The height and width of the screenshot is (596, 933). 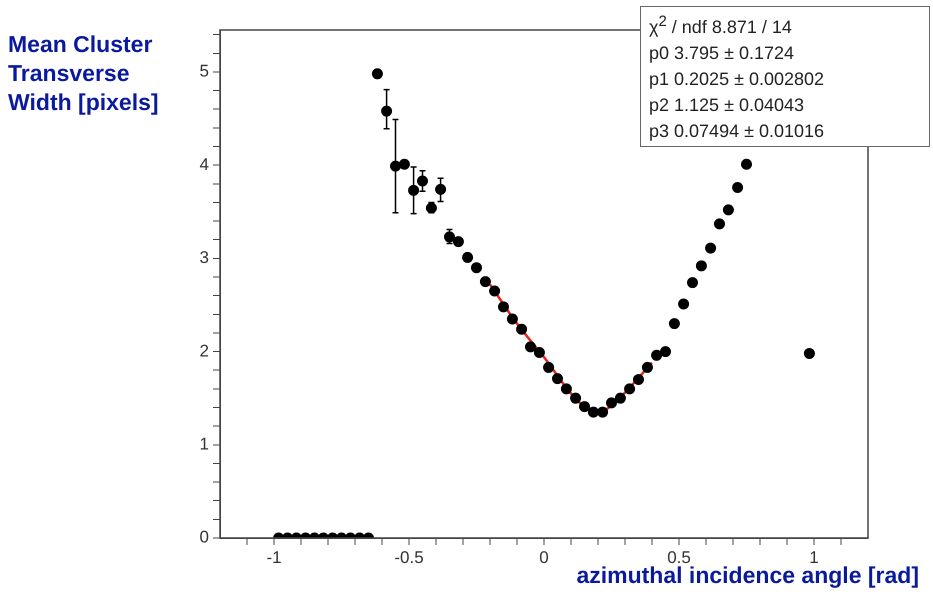 What do you see at coordinates (204, 71) in the screenshot?
I see `y-tick-label: 5` at bounding box center [204, 71].